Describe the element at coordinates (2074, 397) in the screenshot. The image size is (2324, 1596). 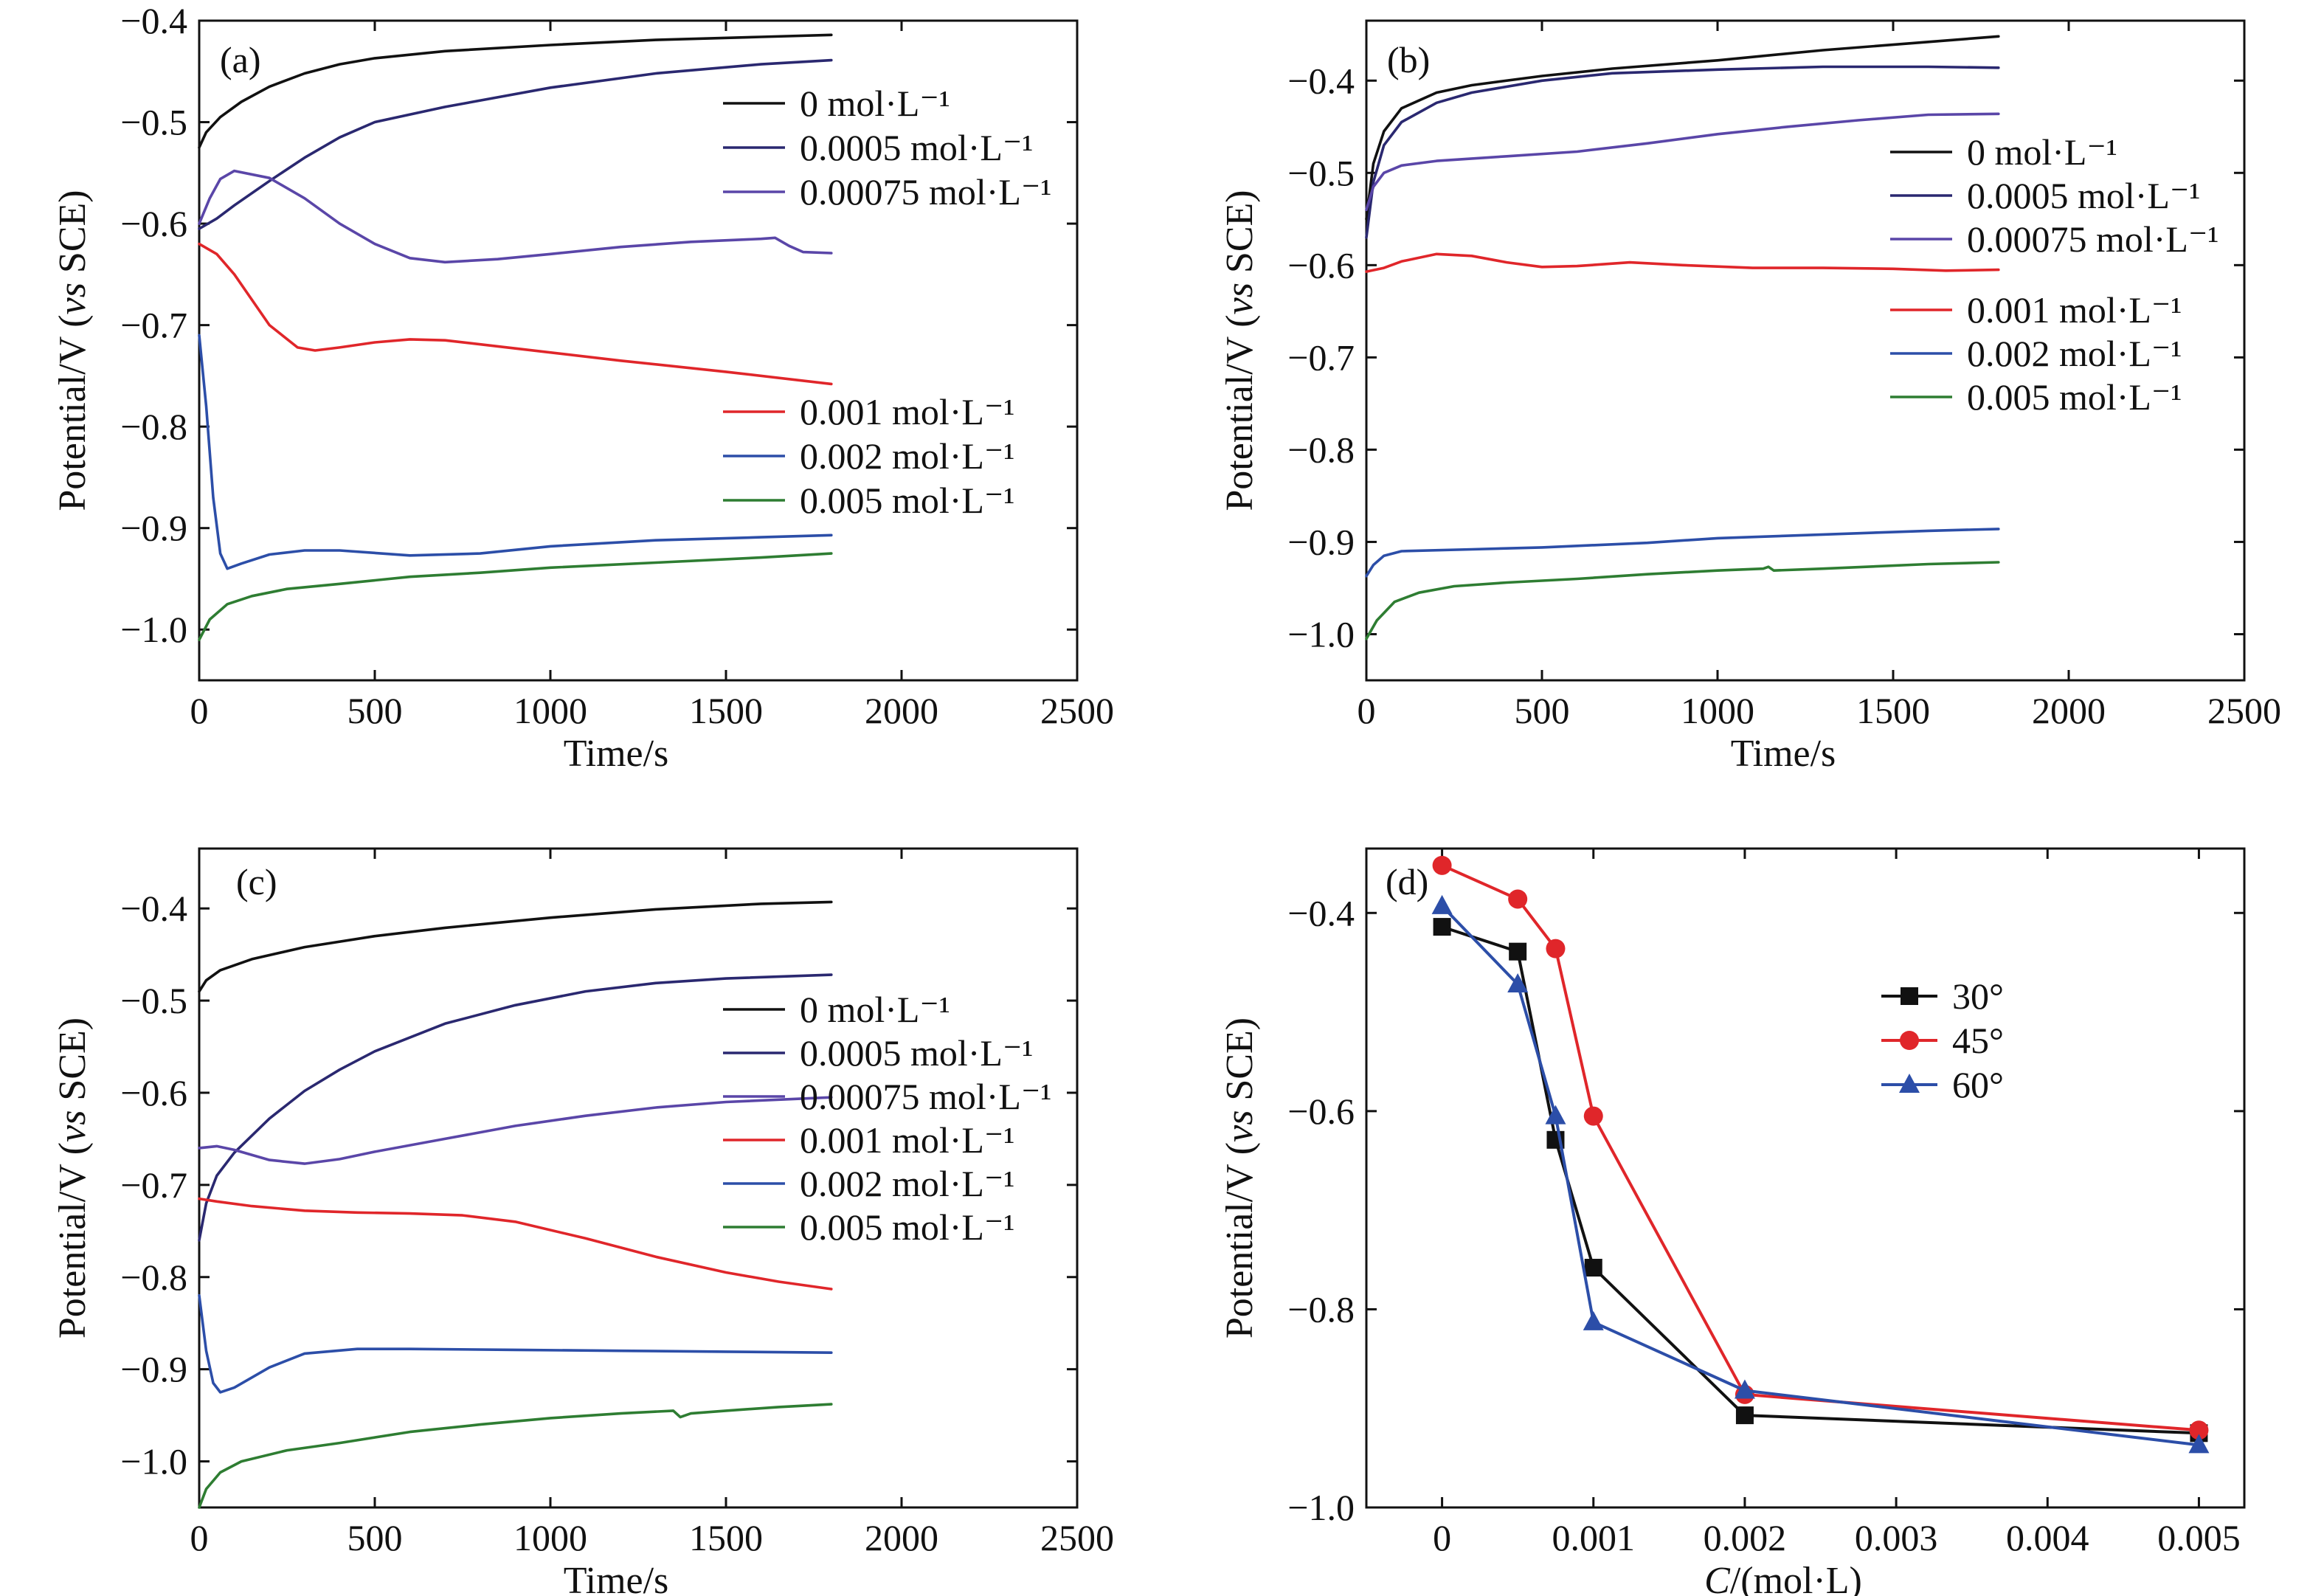
I see `panel-b-legend-label: 0.005 mol·L⁻¹` at that location.